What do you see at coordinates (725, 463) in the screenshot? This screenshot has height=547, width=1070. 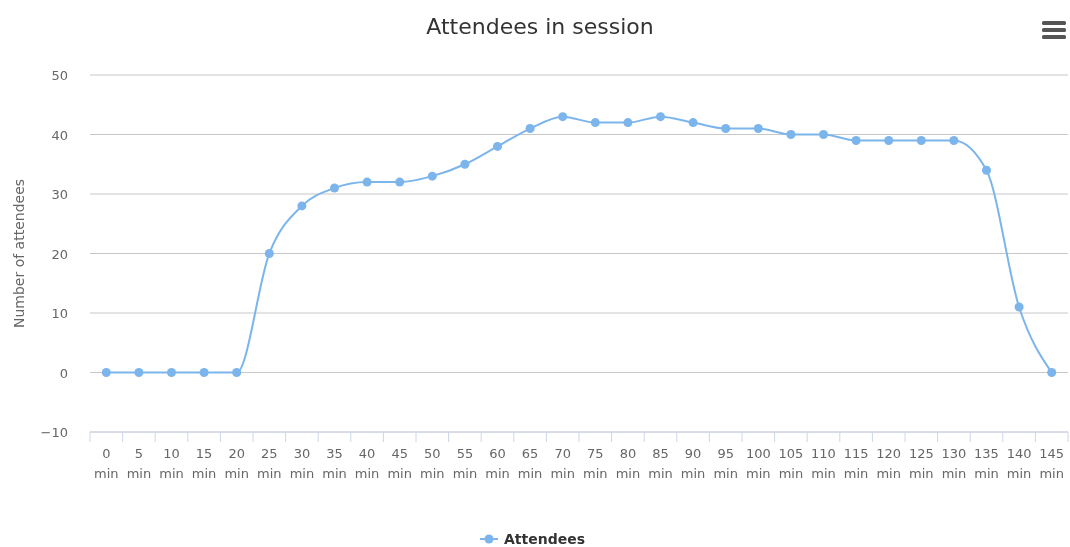 I see `x-tick-label: 95 min` at bounding box center [725, 463].